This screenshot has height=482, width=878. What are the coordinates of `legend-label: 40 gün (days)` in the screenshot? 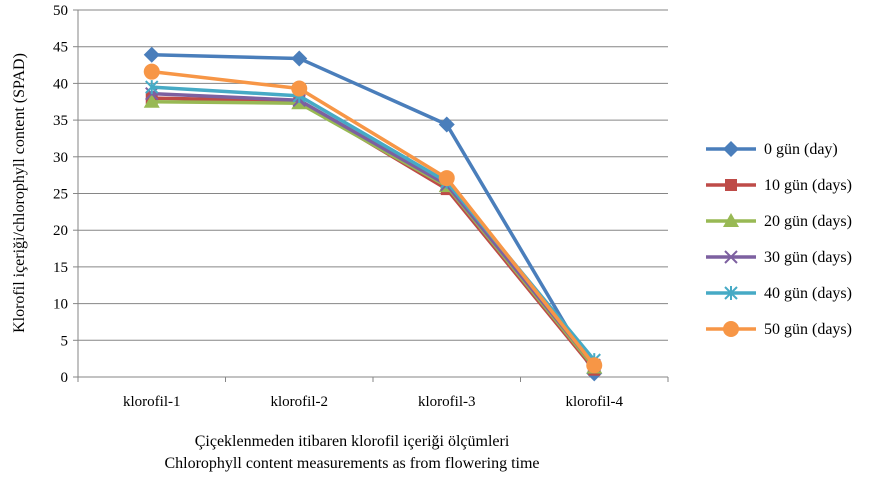 It's located at (808, 293).